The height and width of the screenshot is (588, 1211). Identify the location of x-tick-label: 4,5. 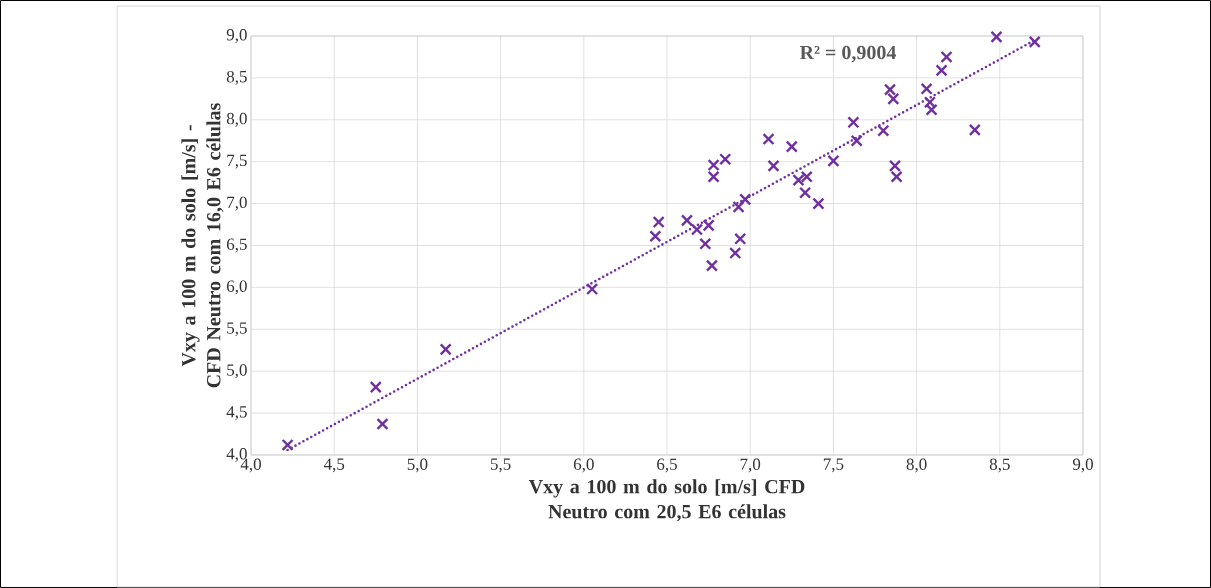
(334, 465).